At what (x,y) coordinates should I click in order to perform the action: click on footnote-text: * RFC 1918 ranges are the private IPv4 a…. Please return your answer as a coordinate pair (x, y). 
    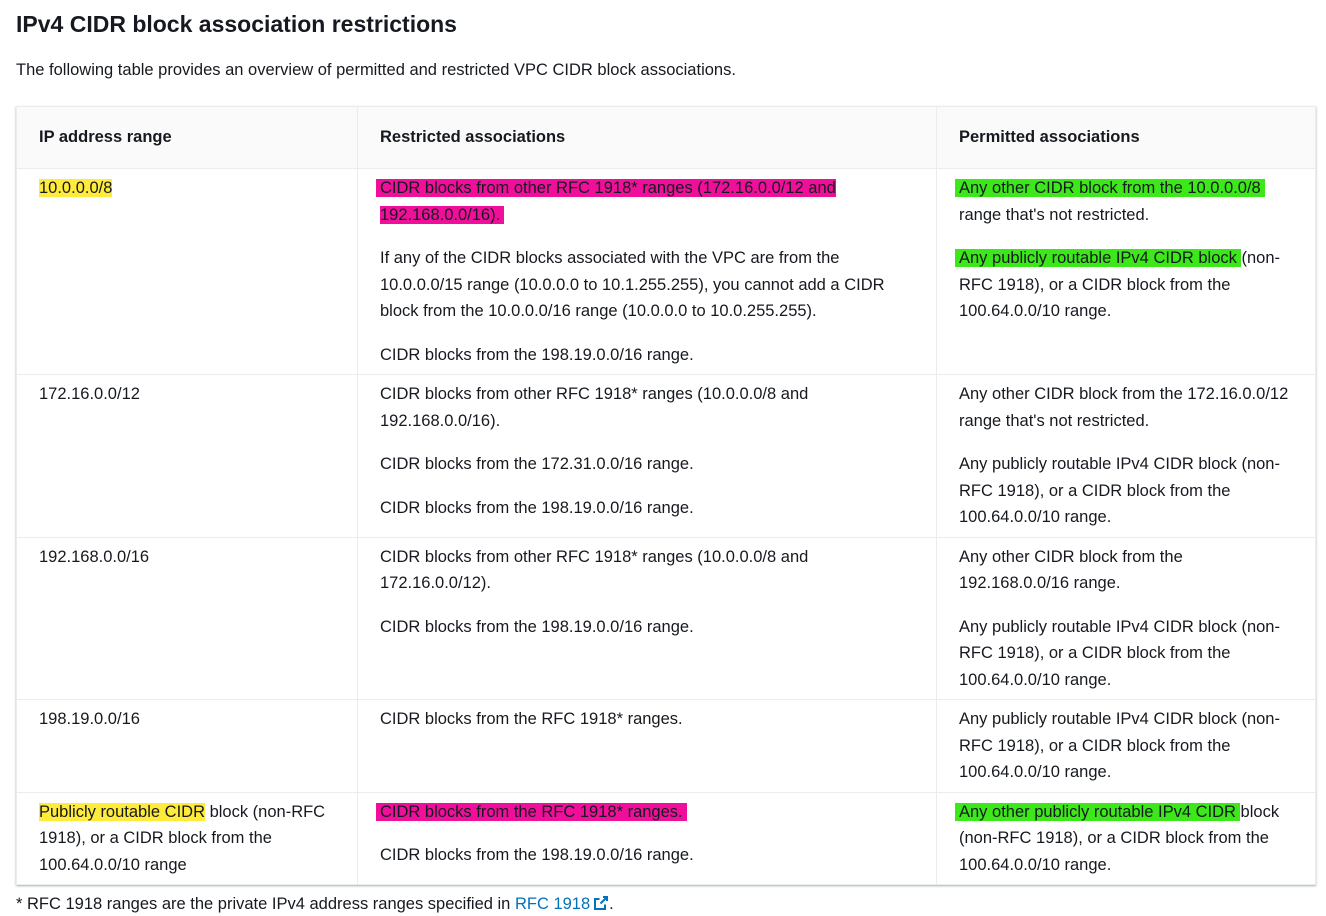
    Looking at the image, I should click on (265, 904).